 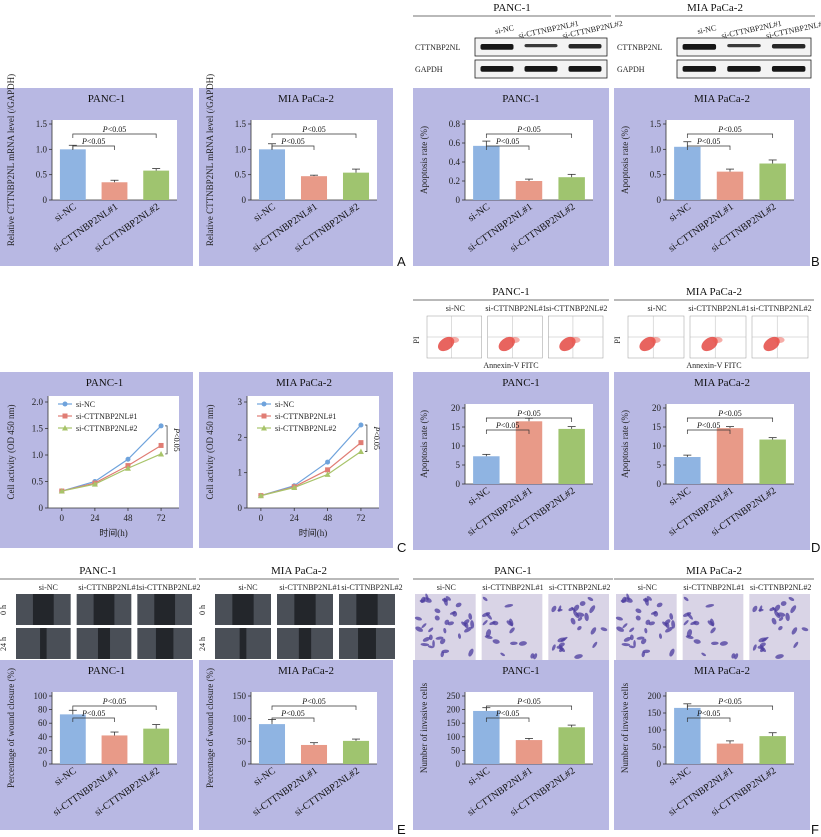 I want to click on invasion-image, so click(x=713, y=627).